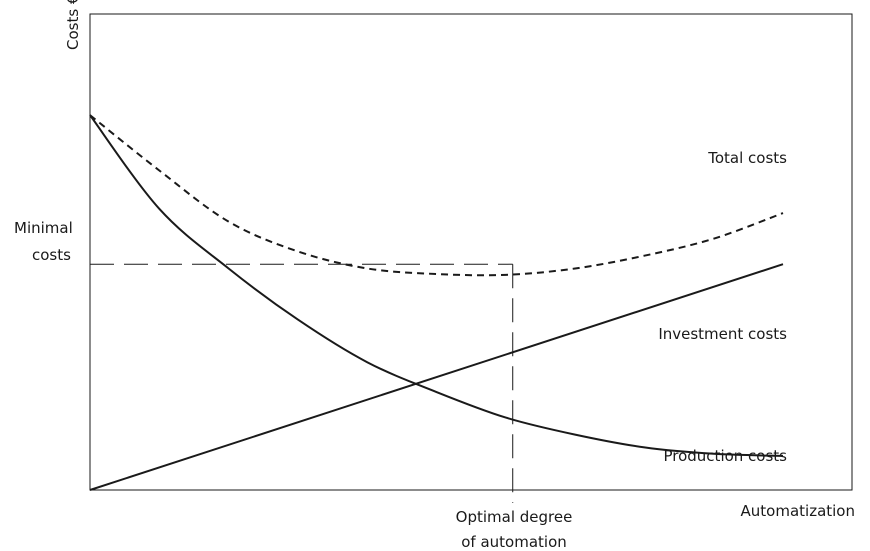 The height and width of the screenshot is (551, 870). I want to click on y-axis-label: Costs €, so click(73, 25).